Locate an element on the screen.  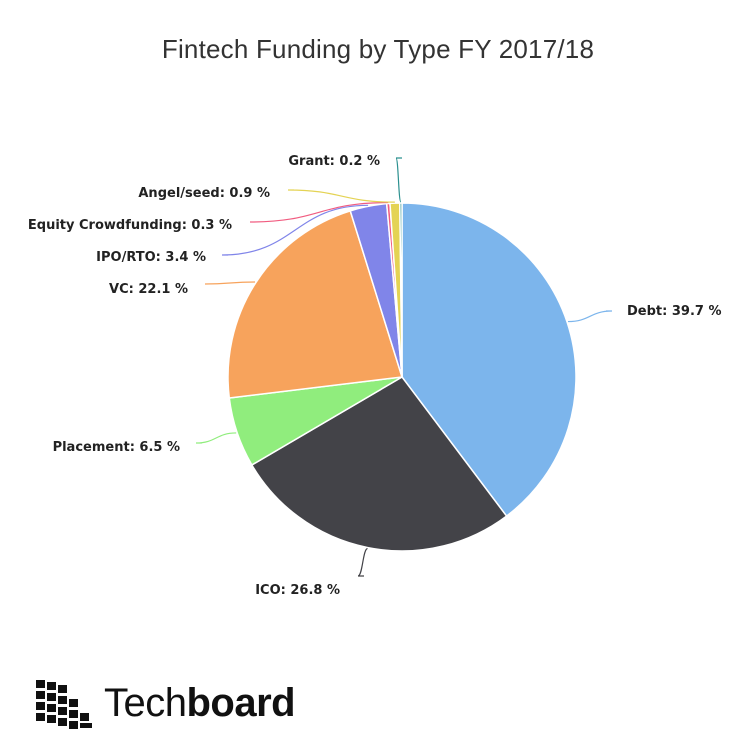
connector-grant is located at coordinates (398, 180).